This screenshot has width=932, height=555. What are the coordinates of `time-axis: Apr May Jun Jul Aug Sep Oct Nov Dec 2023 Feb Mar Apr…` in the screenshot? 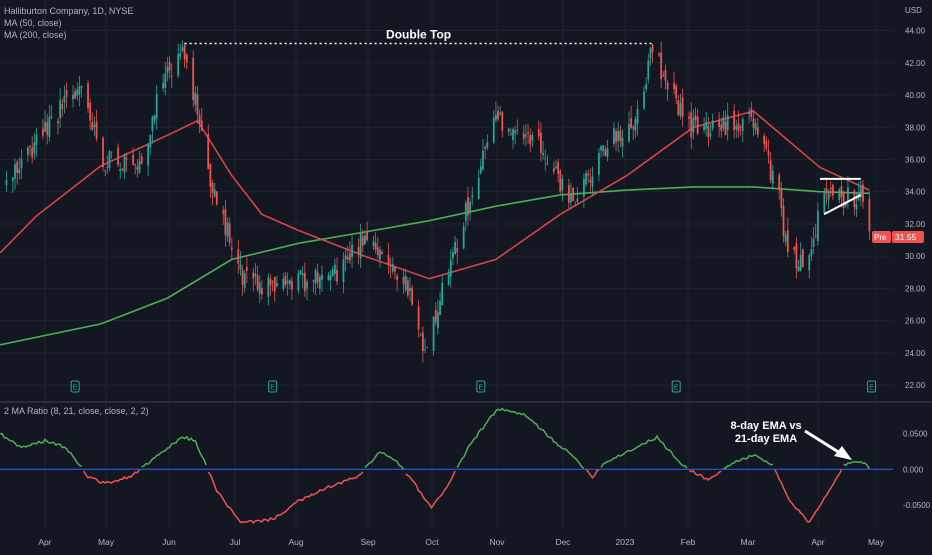 It's located at (461, 542).